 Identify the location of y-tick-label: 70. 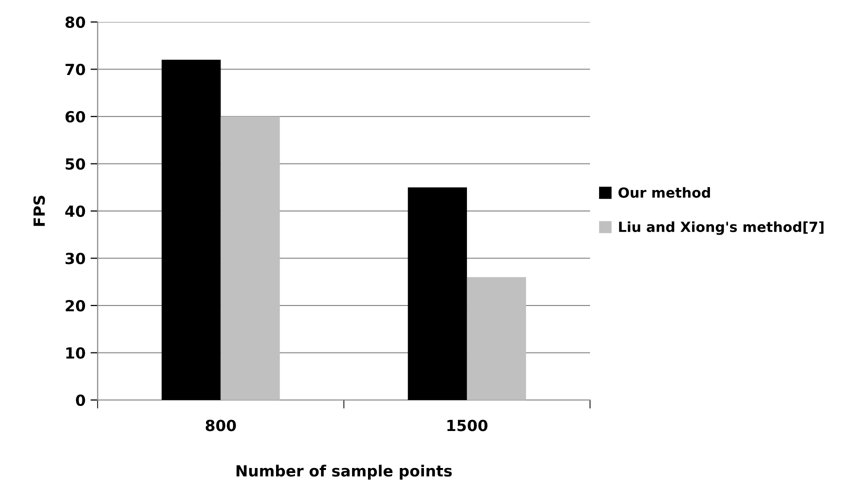
(76, 70).